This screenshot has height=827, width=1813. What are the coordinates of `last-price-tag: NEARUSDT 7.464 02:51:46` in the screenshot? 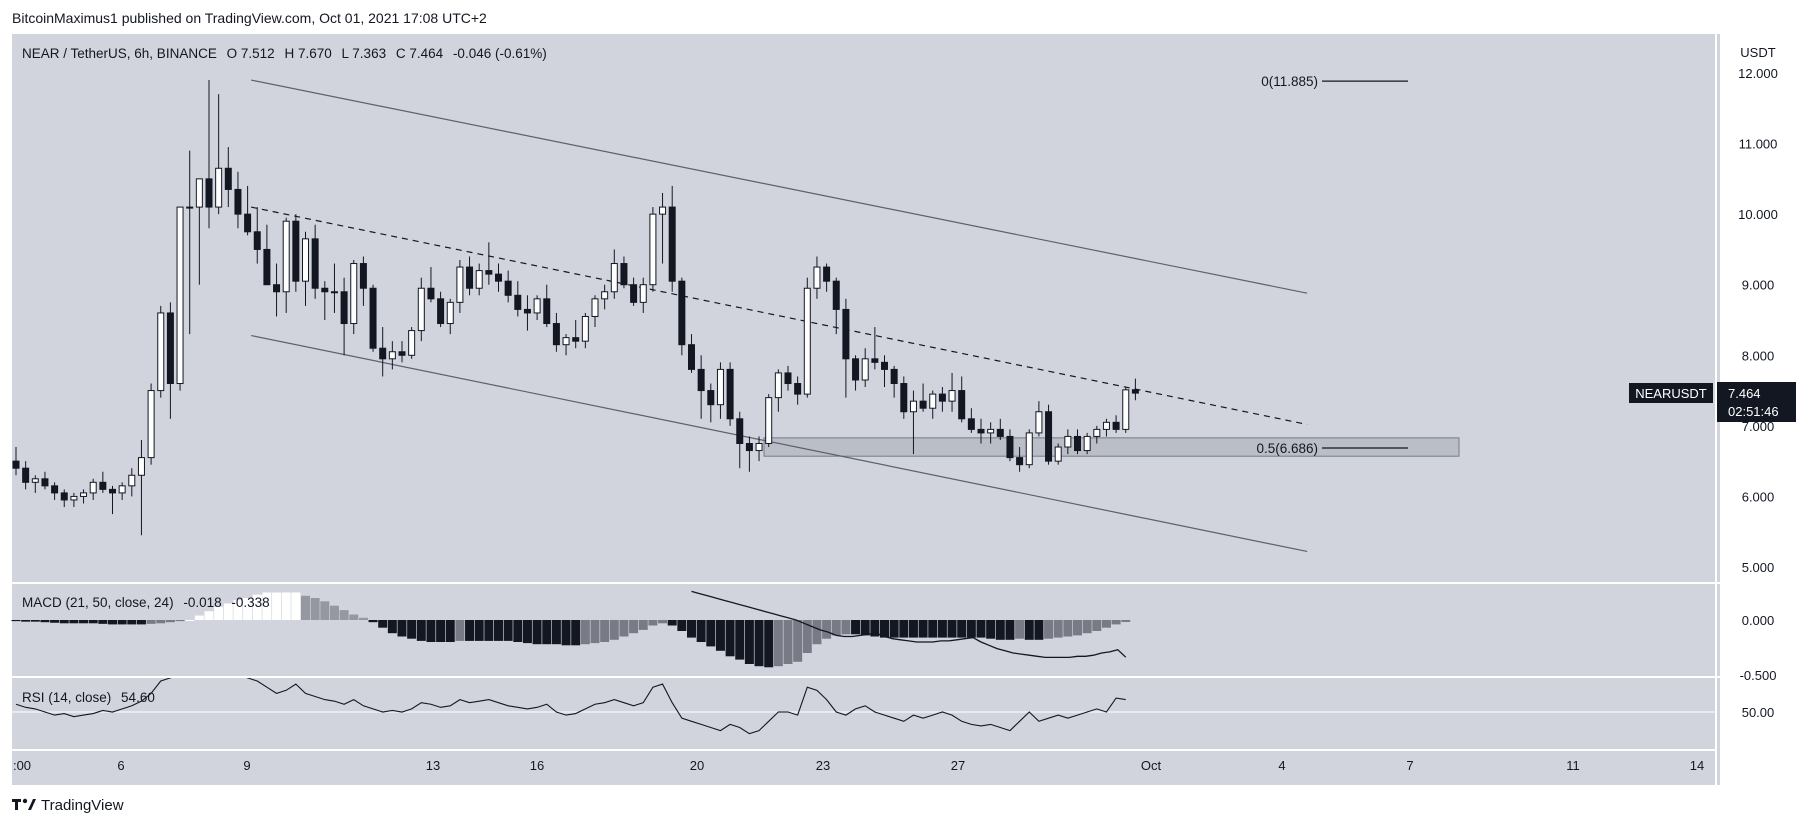 It's located at (1712, 402).